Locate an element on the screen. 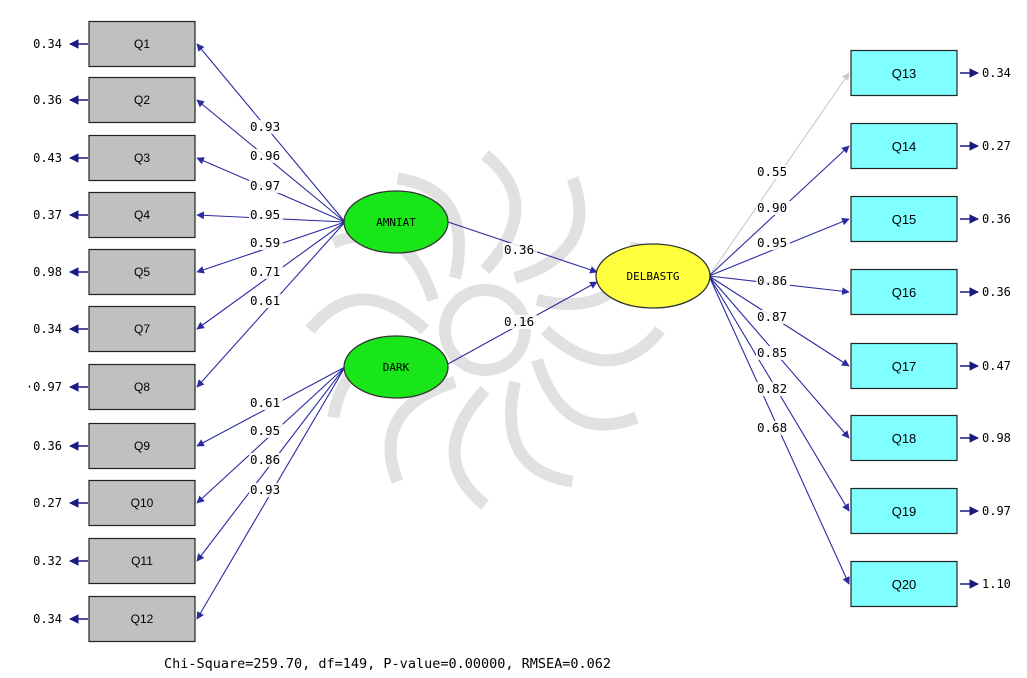 The height and width of the screenshot is (678, 1027). loading-amniat: 0.61 is located at coordinates (265, 300).